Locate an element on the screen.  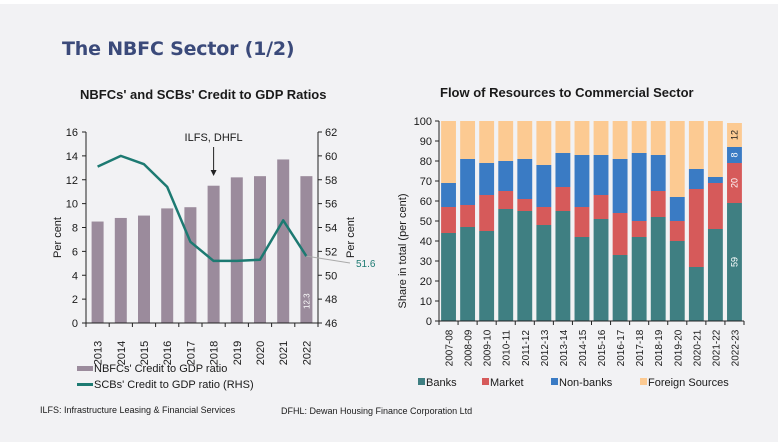
left-y-tick-label: 14 is located at coordinates (72, 157).